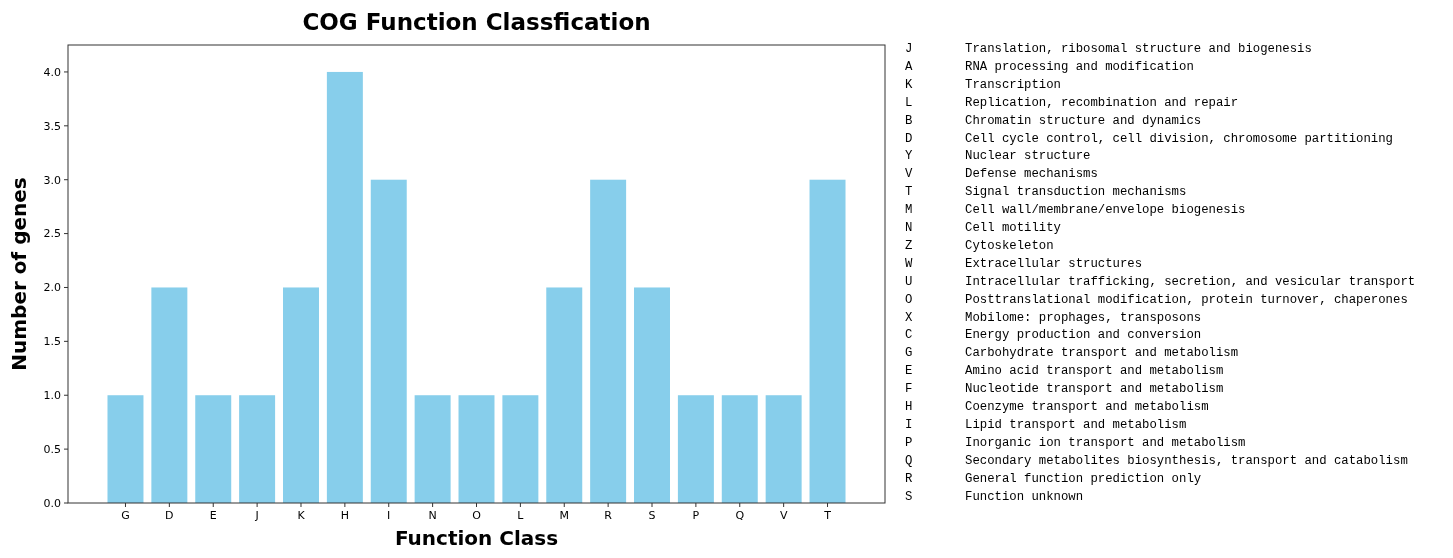 The width and height of the screenshot is (1453, 558). Describe the element at coordinates (827, 515) in the screenshot. I see `x-tick-label: T` at that location.